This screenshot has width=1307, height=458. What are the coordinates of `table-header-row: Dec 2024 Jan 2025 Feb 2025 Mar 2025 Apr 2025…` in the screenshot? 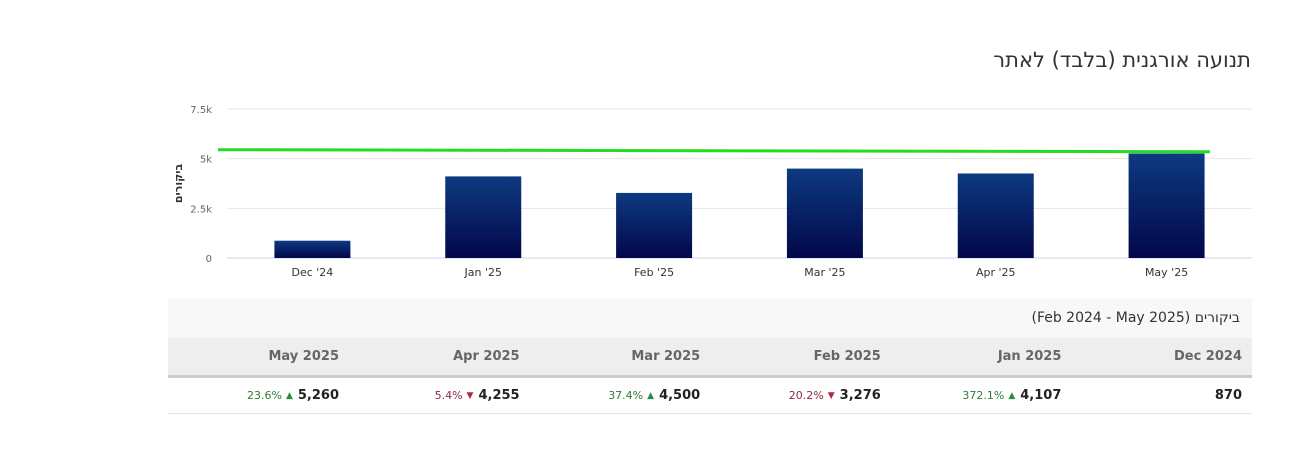 It's located at (710, 358).